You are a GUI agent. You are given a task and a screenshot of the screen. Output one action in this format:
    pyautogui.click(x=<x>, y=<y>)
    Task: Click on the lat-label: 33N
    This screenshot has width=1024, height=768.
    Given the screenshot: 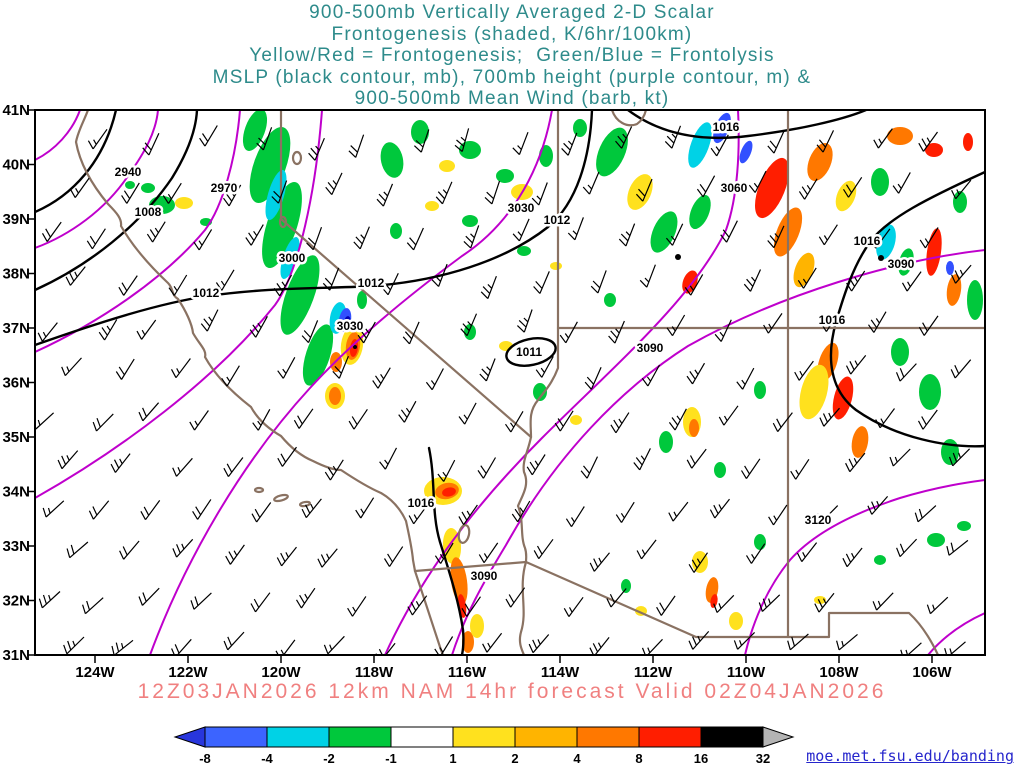 What is the action you would take?
    pyautogui.click(x=16, y=546)
    